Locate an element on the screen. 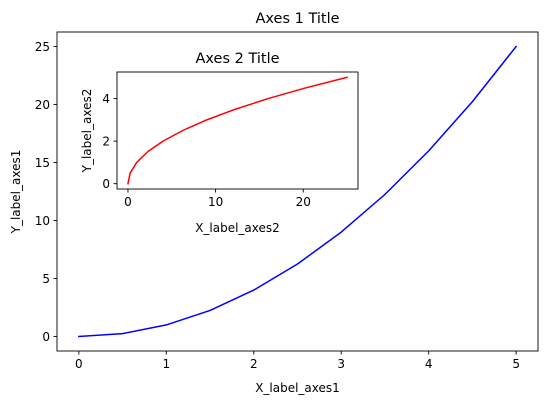  inset-axes-y-tick-label: 2 is located at coordinates (106, 141).